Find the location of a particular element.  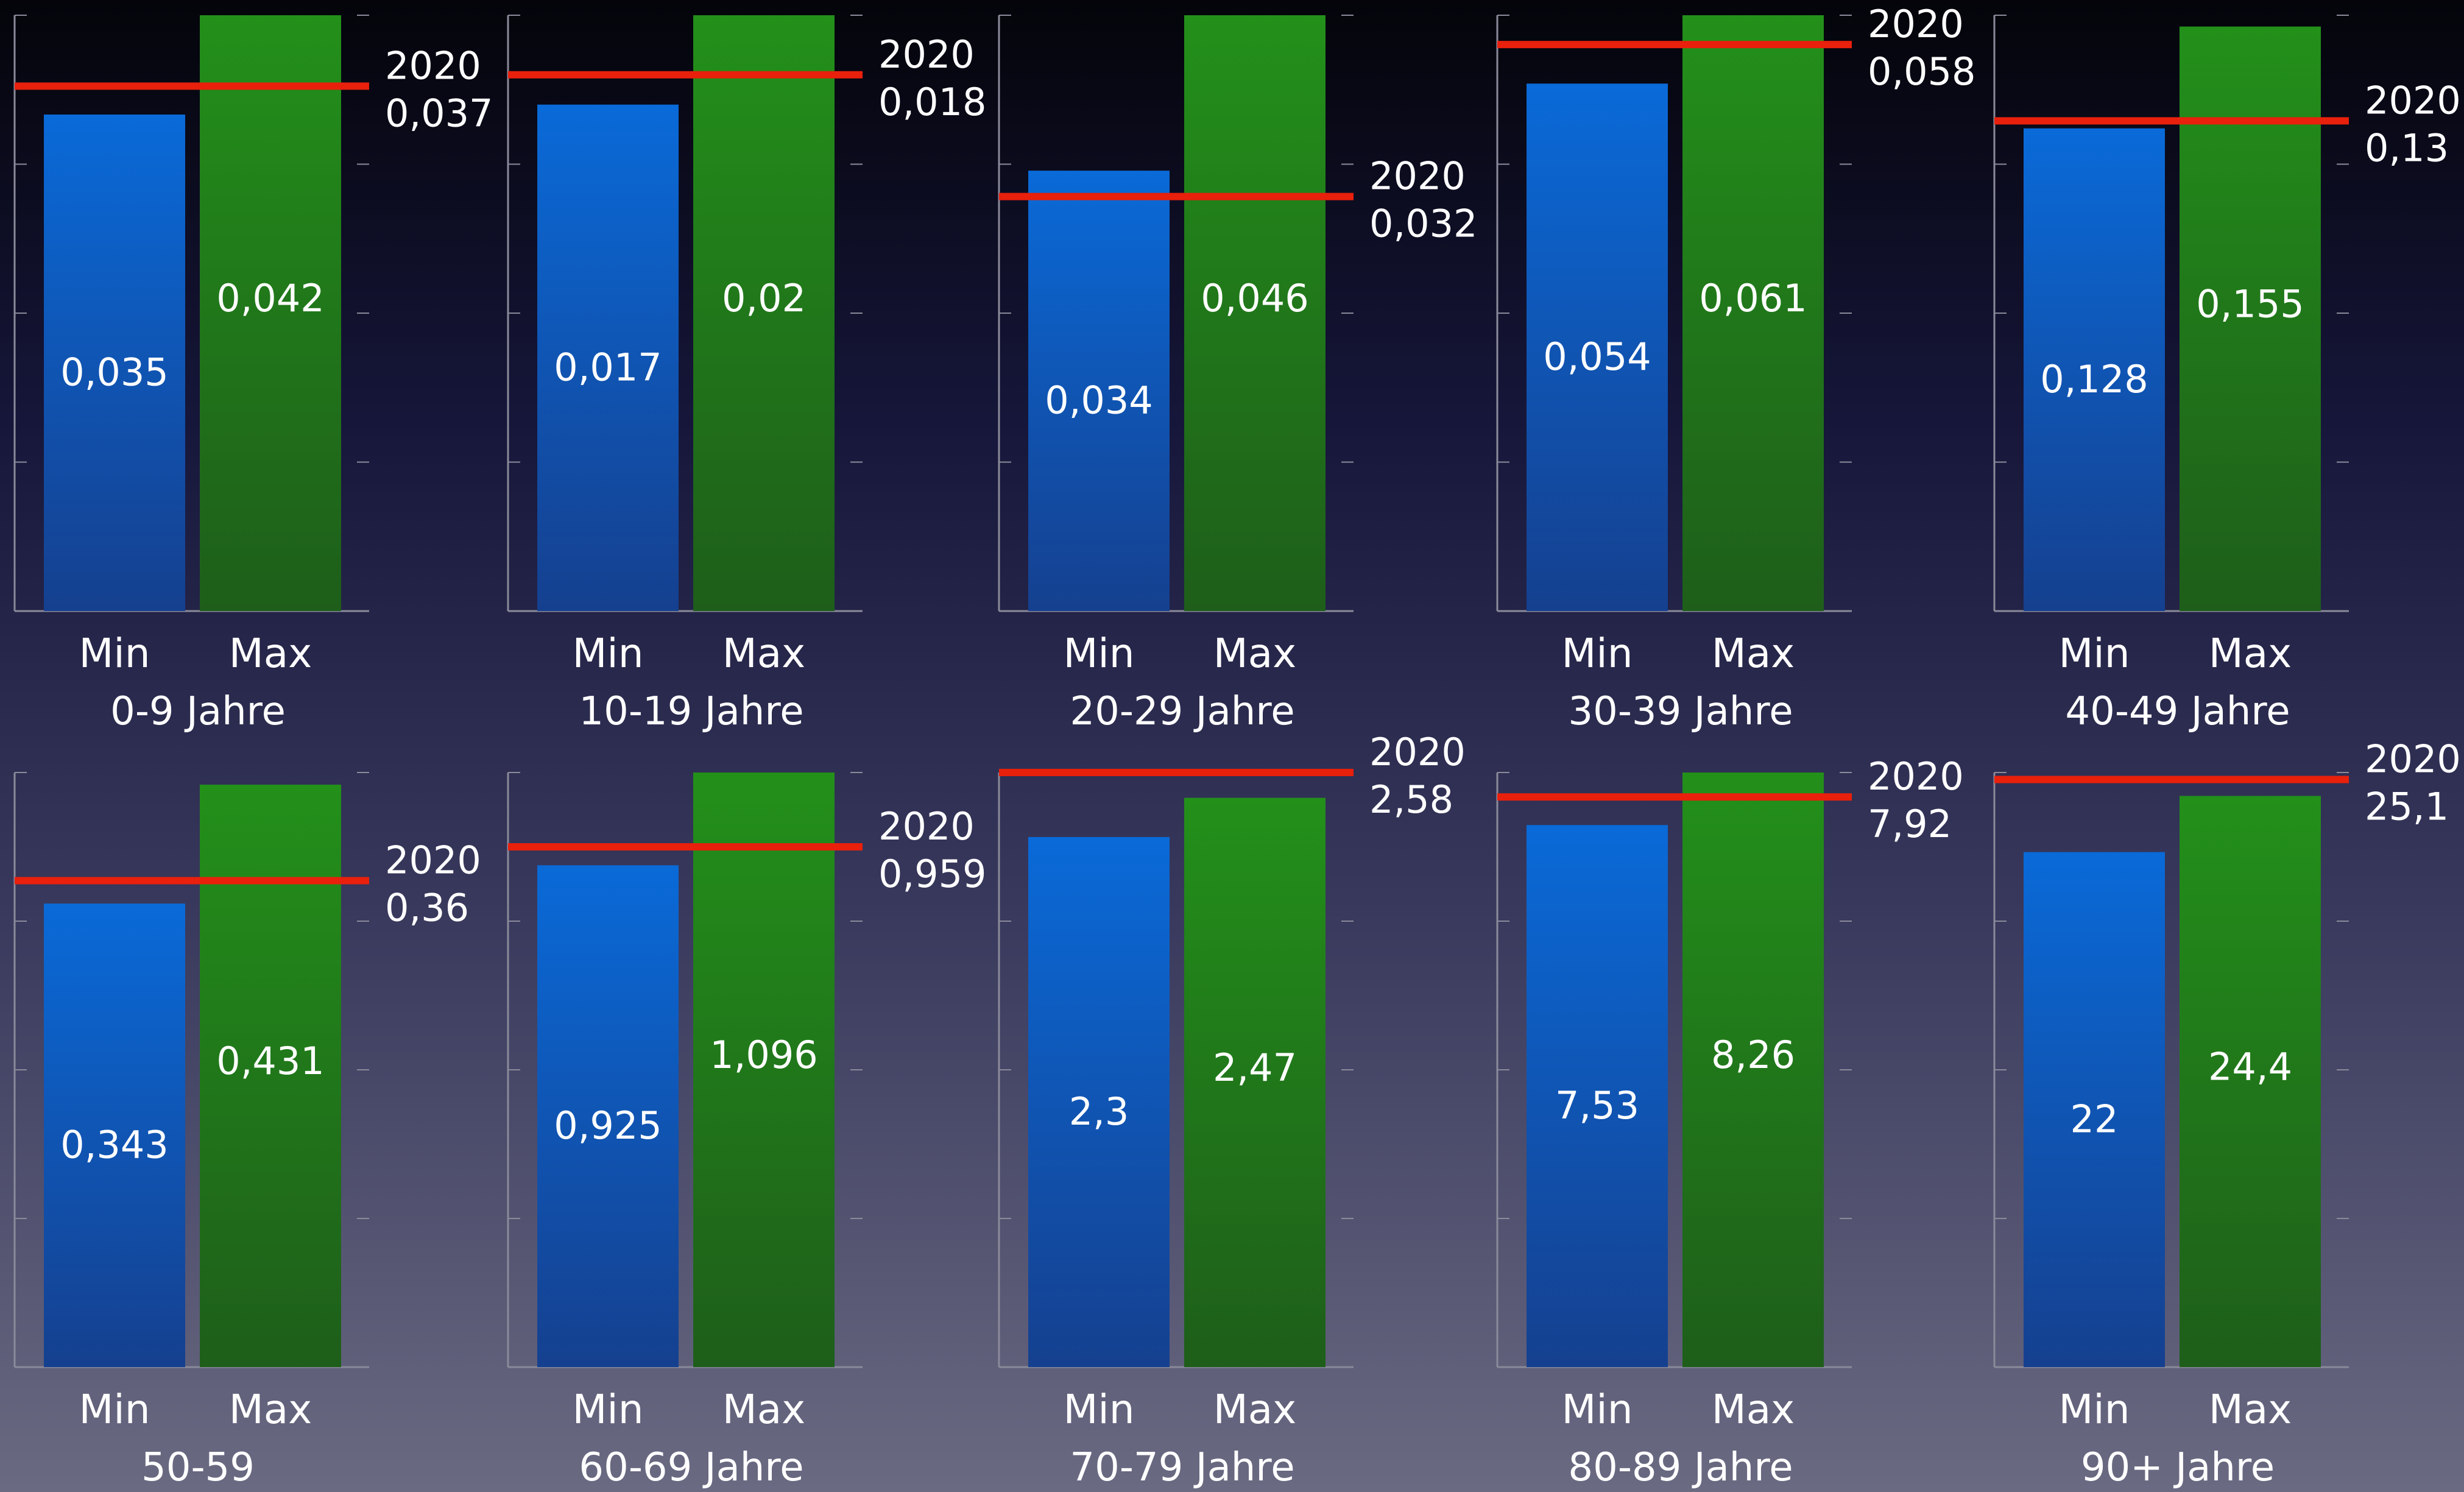

bar-value-label-max: 0,02 is located at coordinates (764, 298).